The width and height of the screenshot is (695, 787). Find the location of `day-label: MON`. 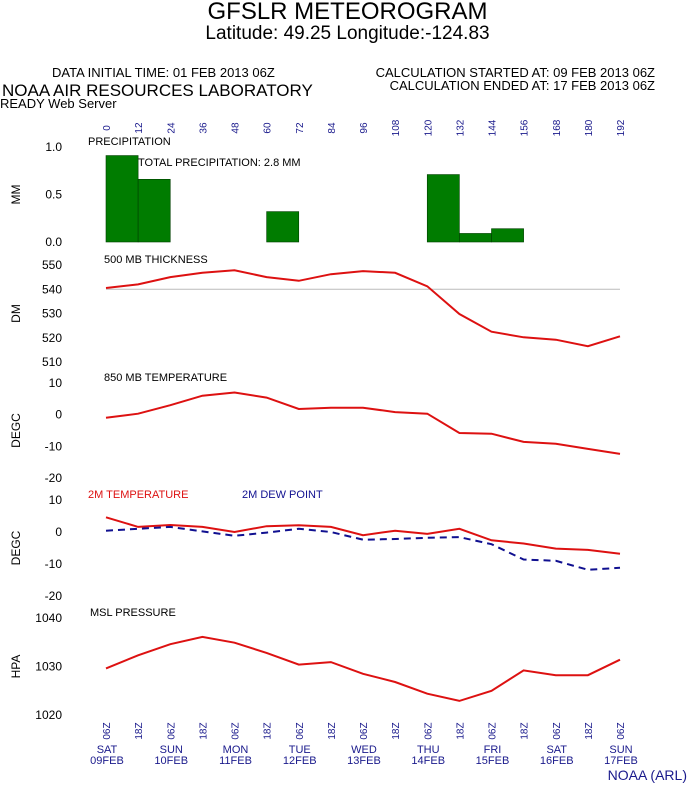

day-label: MON is located at coordinates (236, 750).